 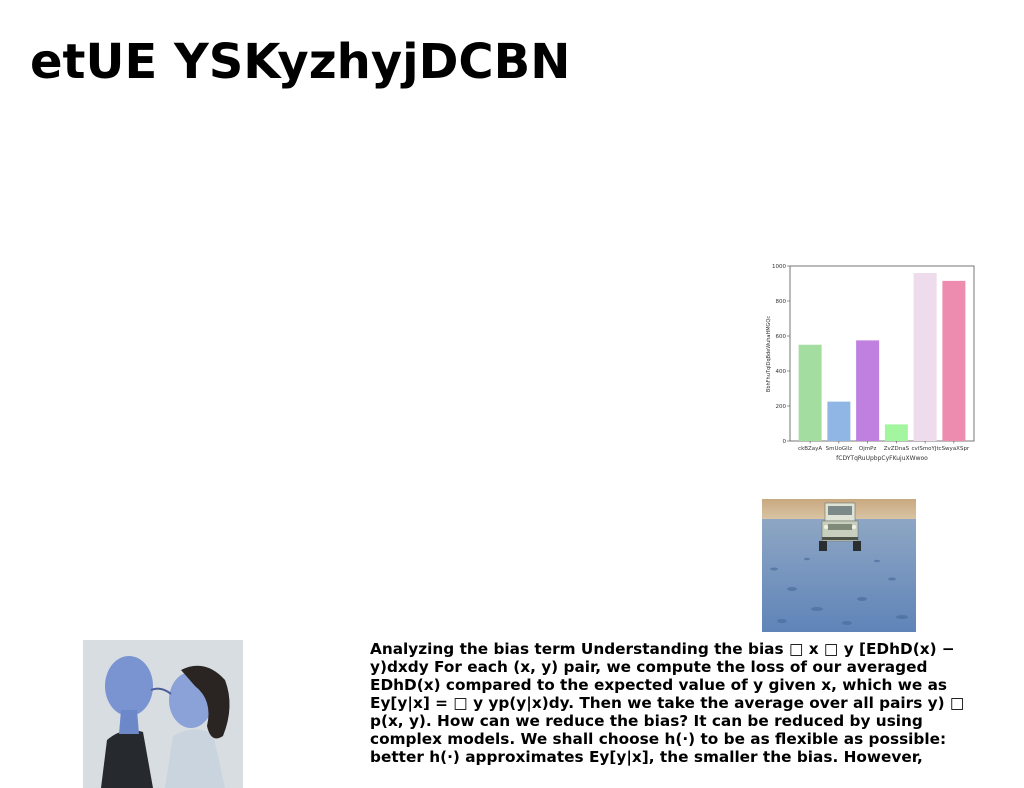 What do you see at coordinates (781, 354) in the screenshot?
I see `y-axis-ticks: 0 200 400 600 800 1000` at bounding box center [781, 354].